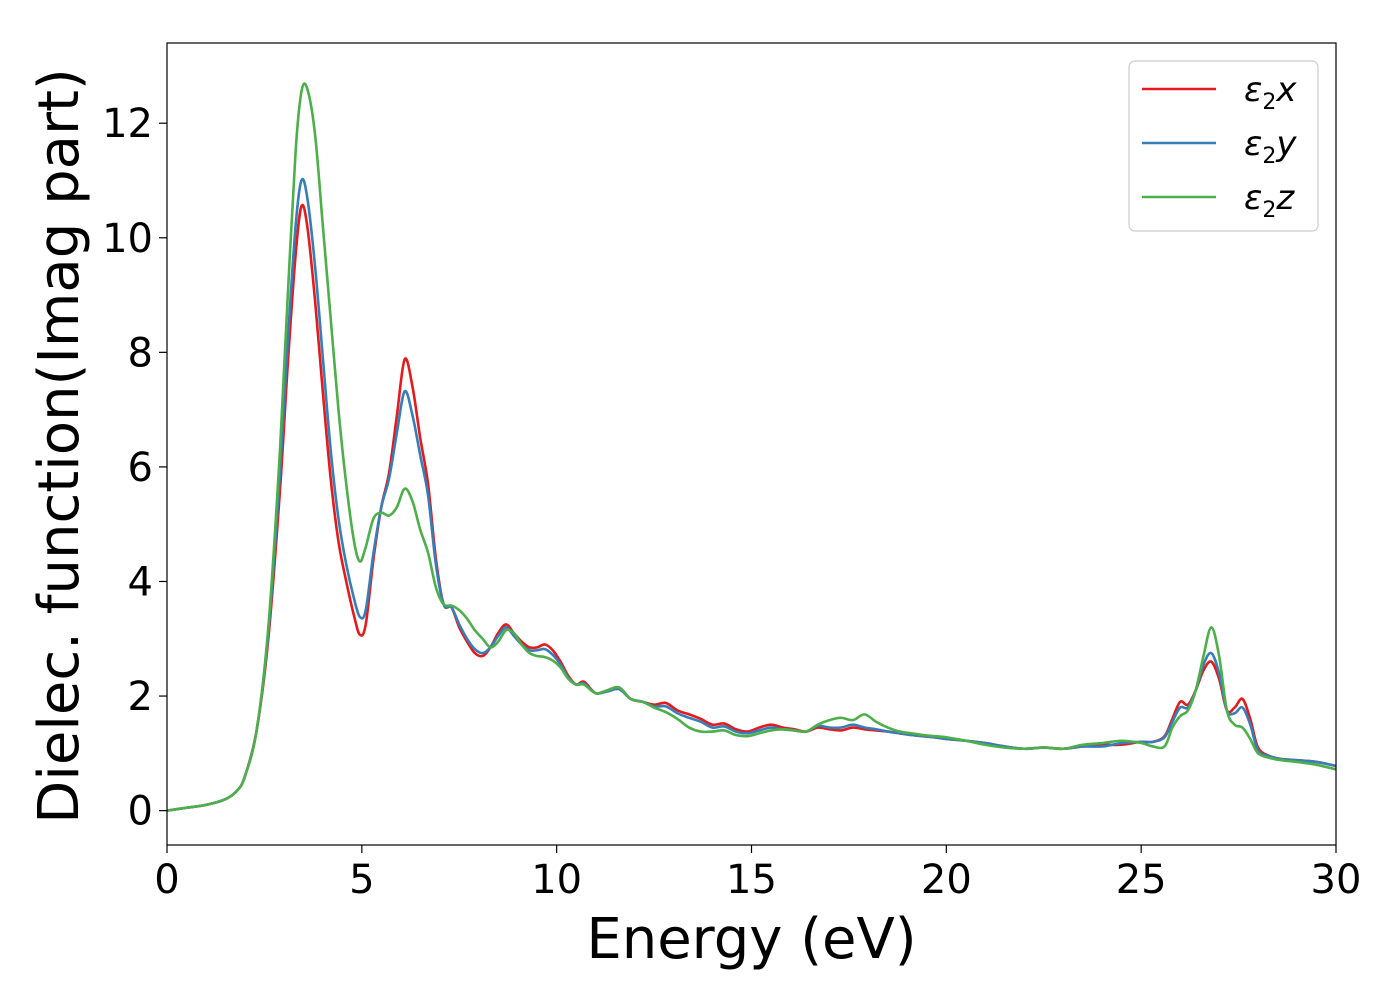 The width and height of the screenshot is (1400, 1000). I want to click on y-tick-label: 6, so click(140, 468).